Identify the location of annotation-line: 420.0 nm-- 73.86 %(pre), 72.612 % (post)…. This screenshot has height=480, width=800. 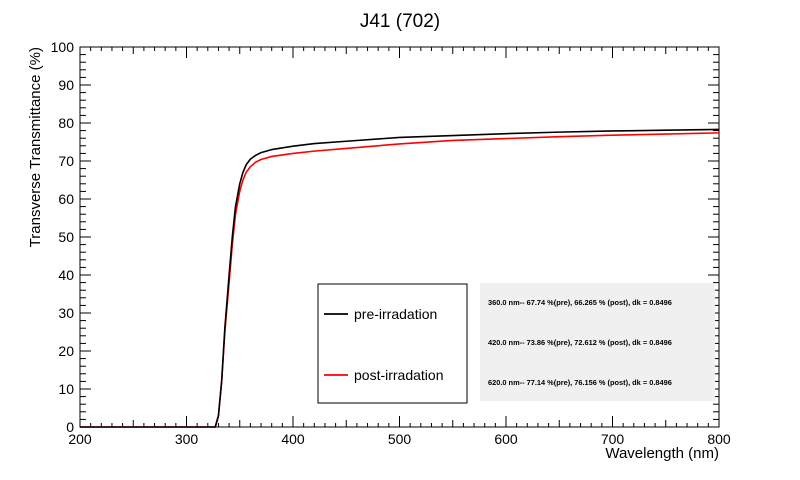
(580, 342).